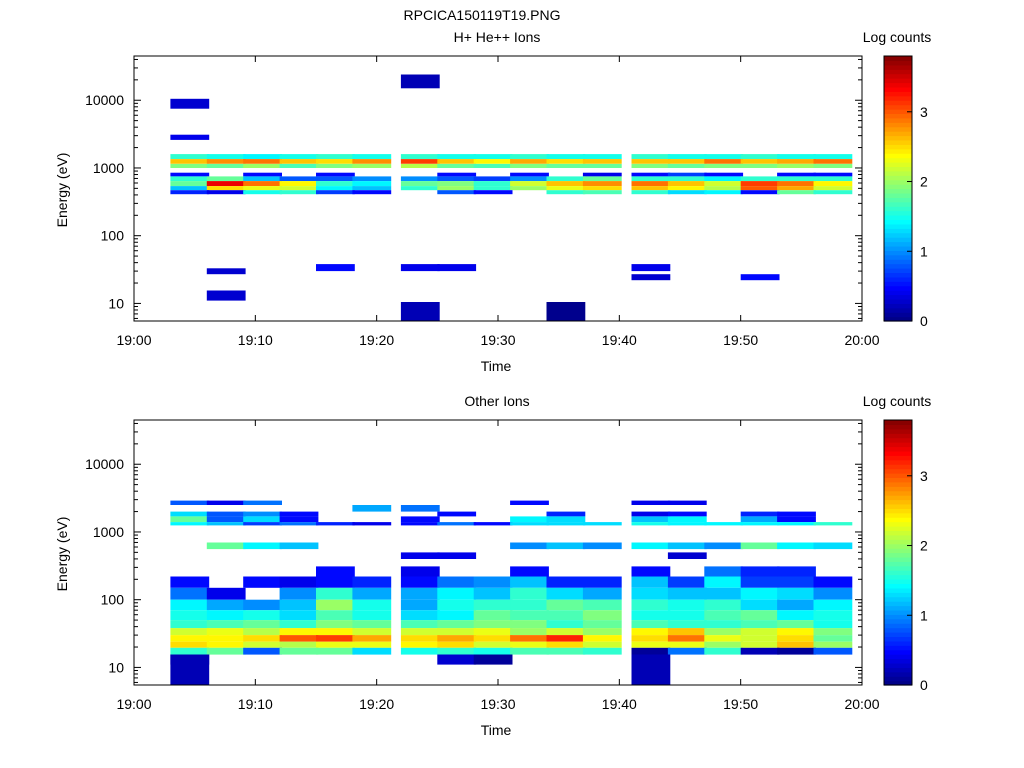 This screenshot has height=768, width=1024. I want to click on y-tick-label: 100, so click(113, 600).